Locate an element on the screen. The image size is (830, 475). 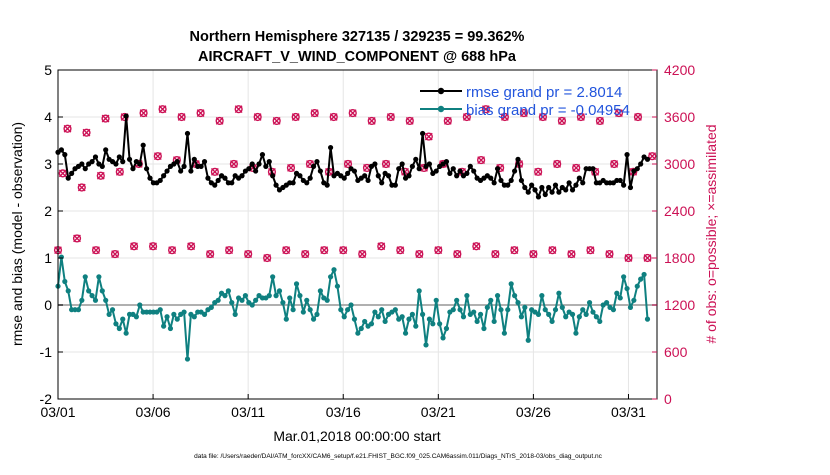
chart-title-line2: AIRCRAFT_V_WIND_COMPONENT @ 688 hPa is located at coordinates (357, 57).